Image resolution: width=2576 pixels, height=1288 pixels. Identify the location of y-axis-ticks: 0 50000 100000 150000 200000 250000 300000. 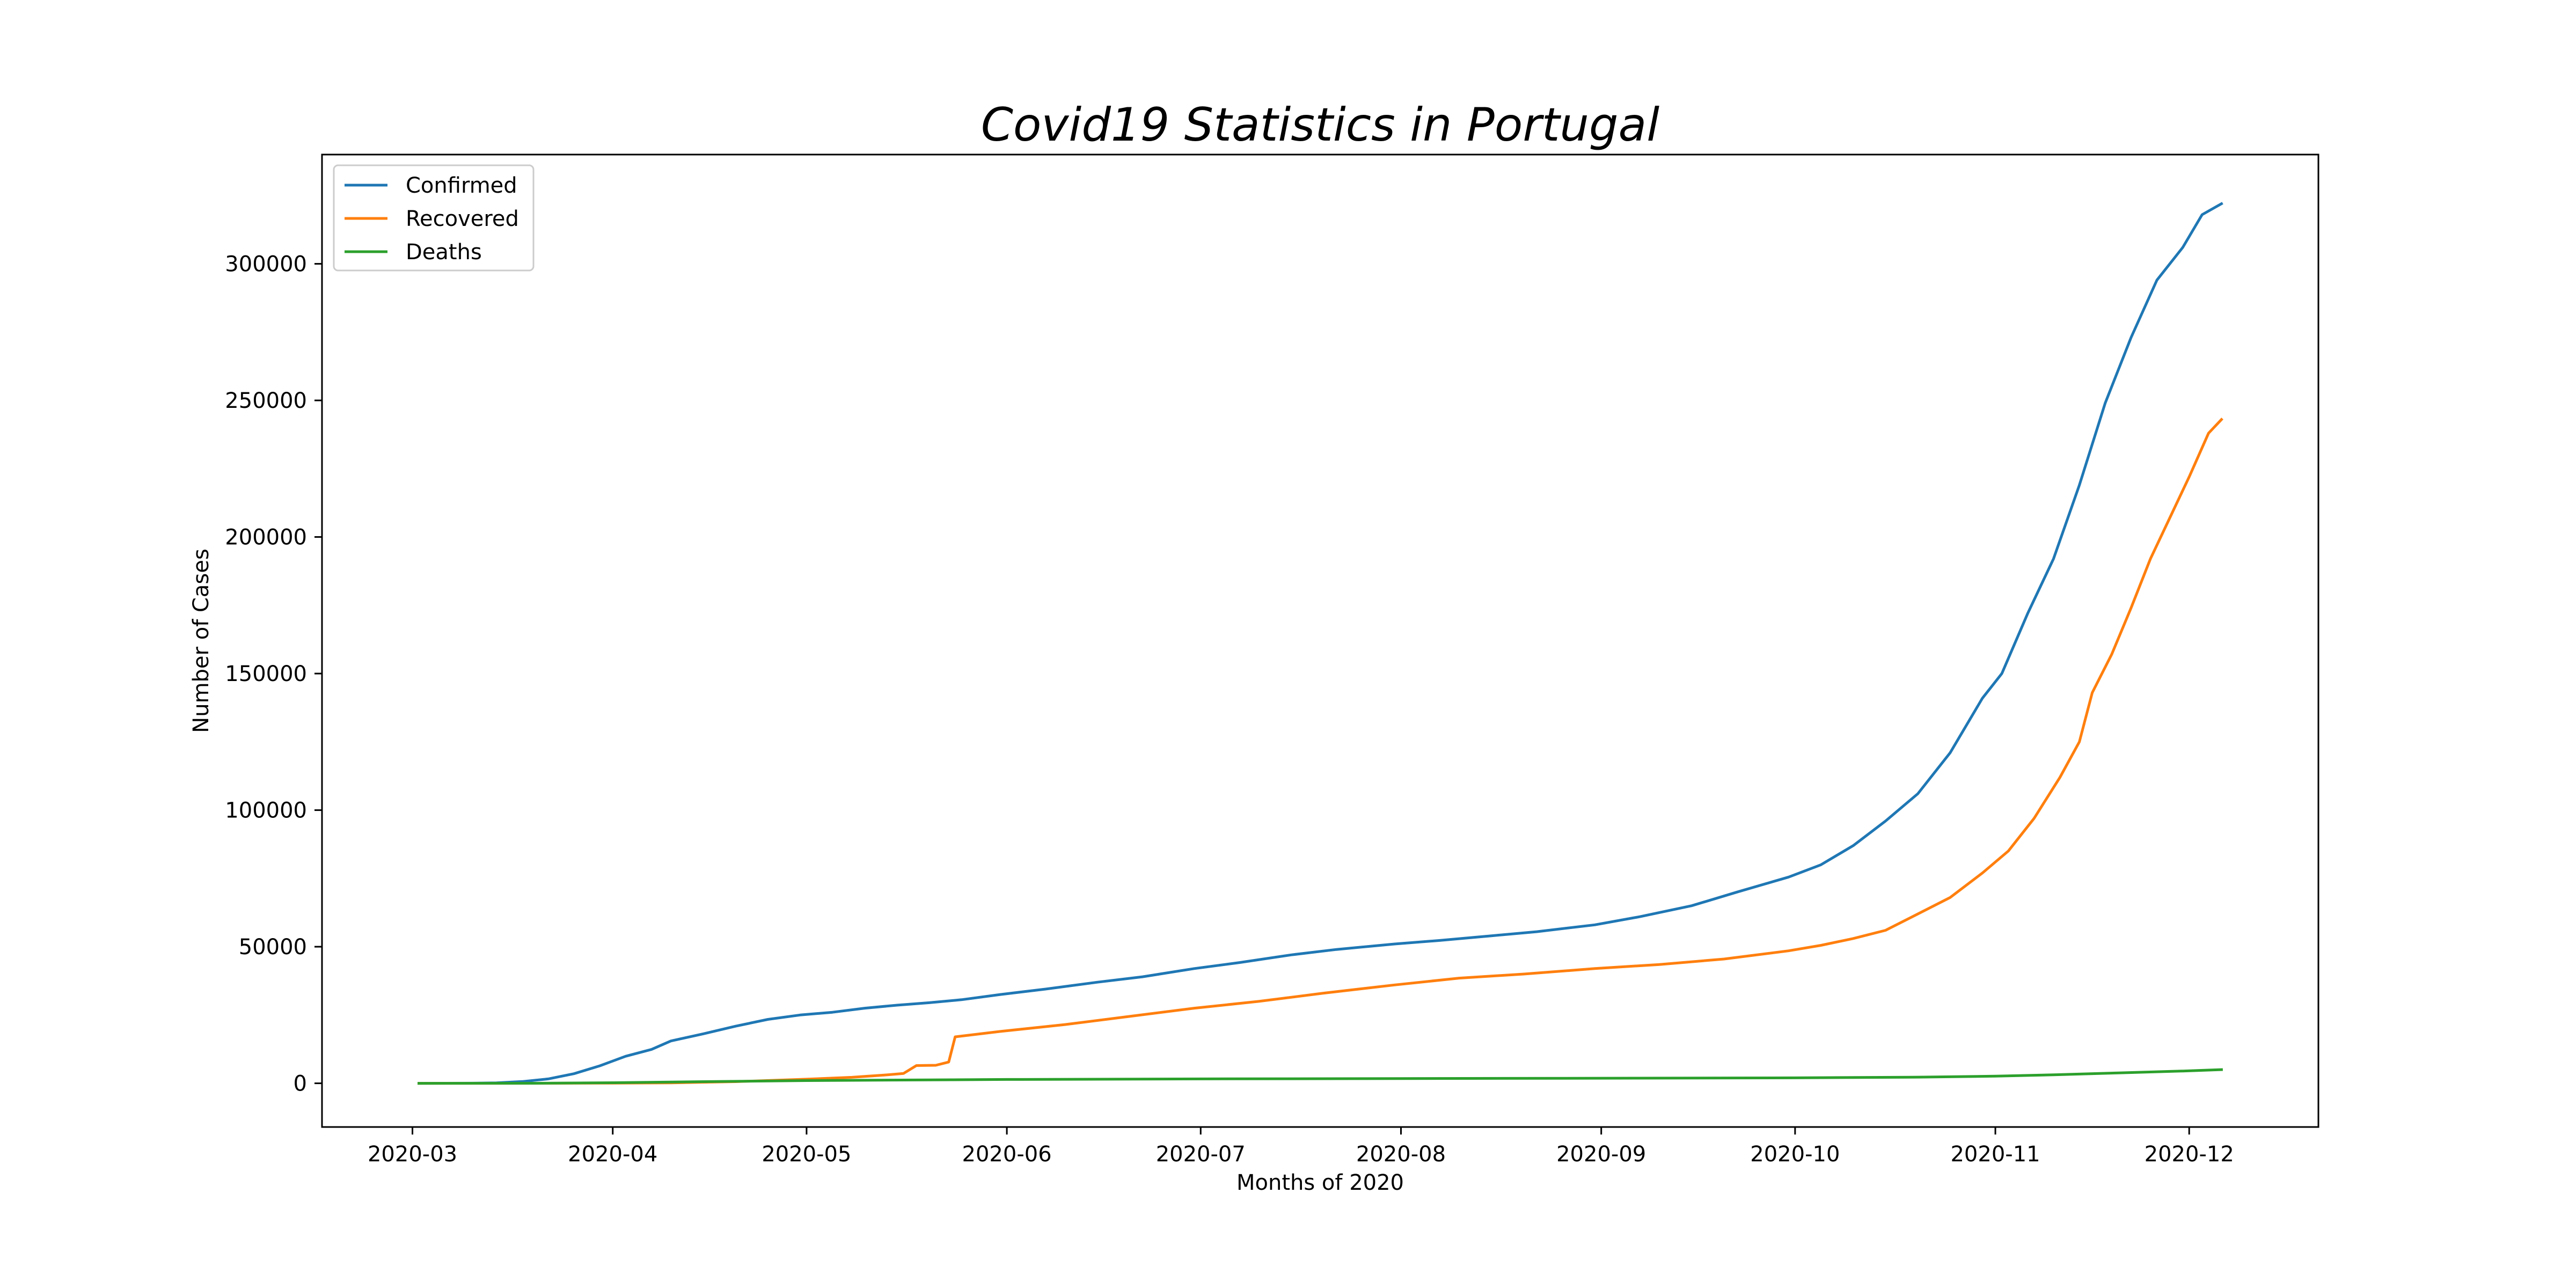
(273, 674).